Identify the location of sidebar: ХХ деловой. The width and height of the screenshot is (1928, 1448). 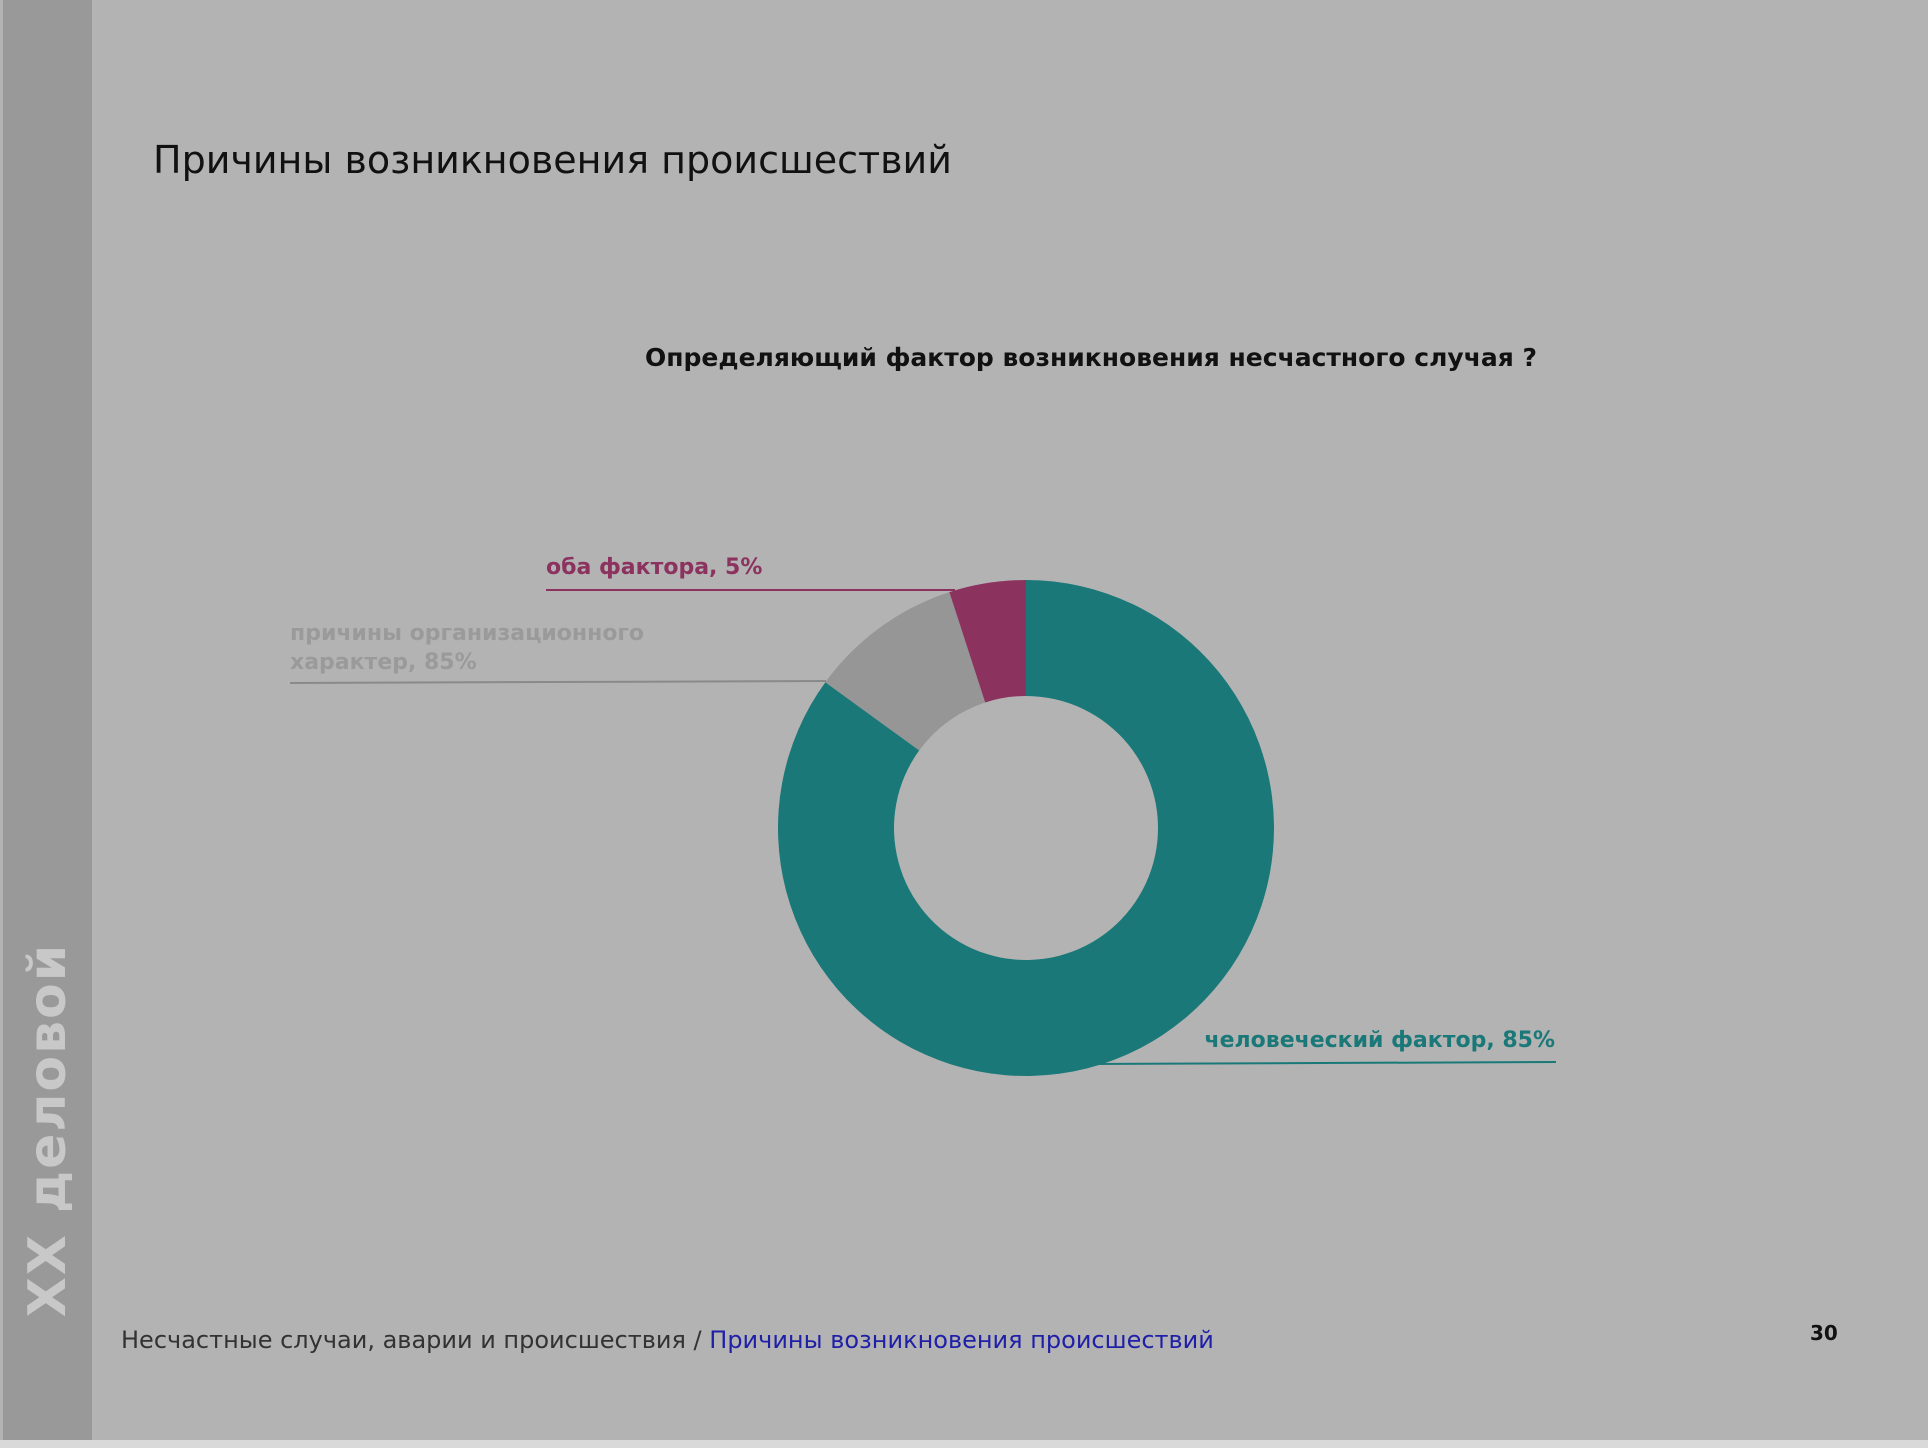
(47, 720).